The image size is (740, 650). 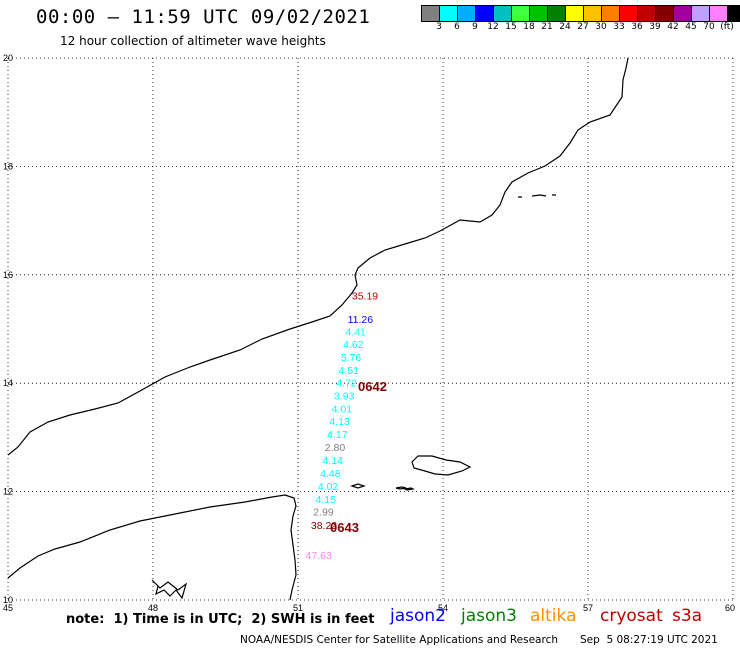 I want to click on satellite-label-altika: altika, so click(x=553, y=616).